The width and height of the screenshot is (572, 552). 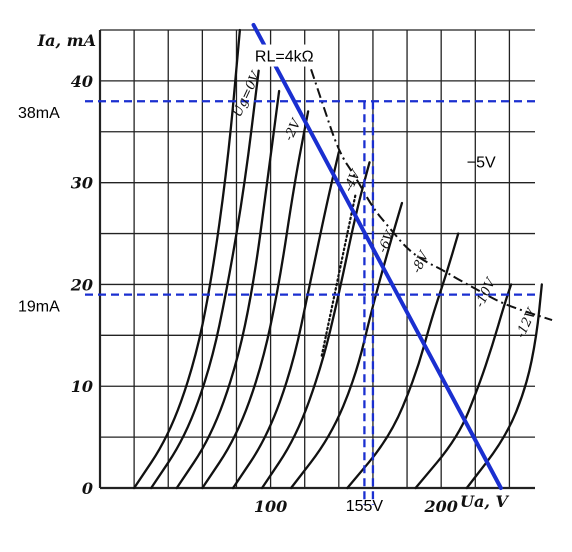 I want to click on y-tick-label: 20, so click(x=81, y=284).